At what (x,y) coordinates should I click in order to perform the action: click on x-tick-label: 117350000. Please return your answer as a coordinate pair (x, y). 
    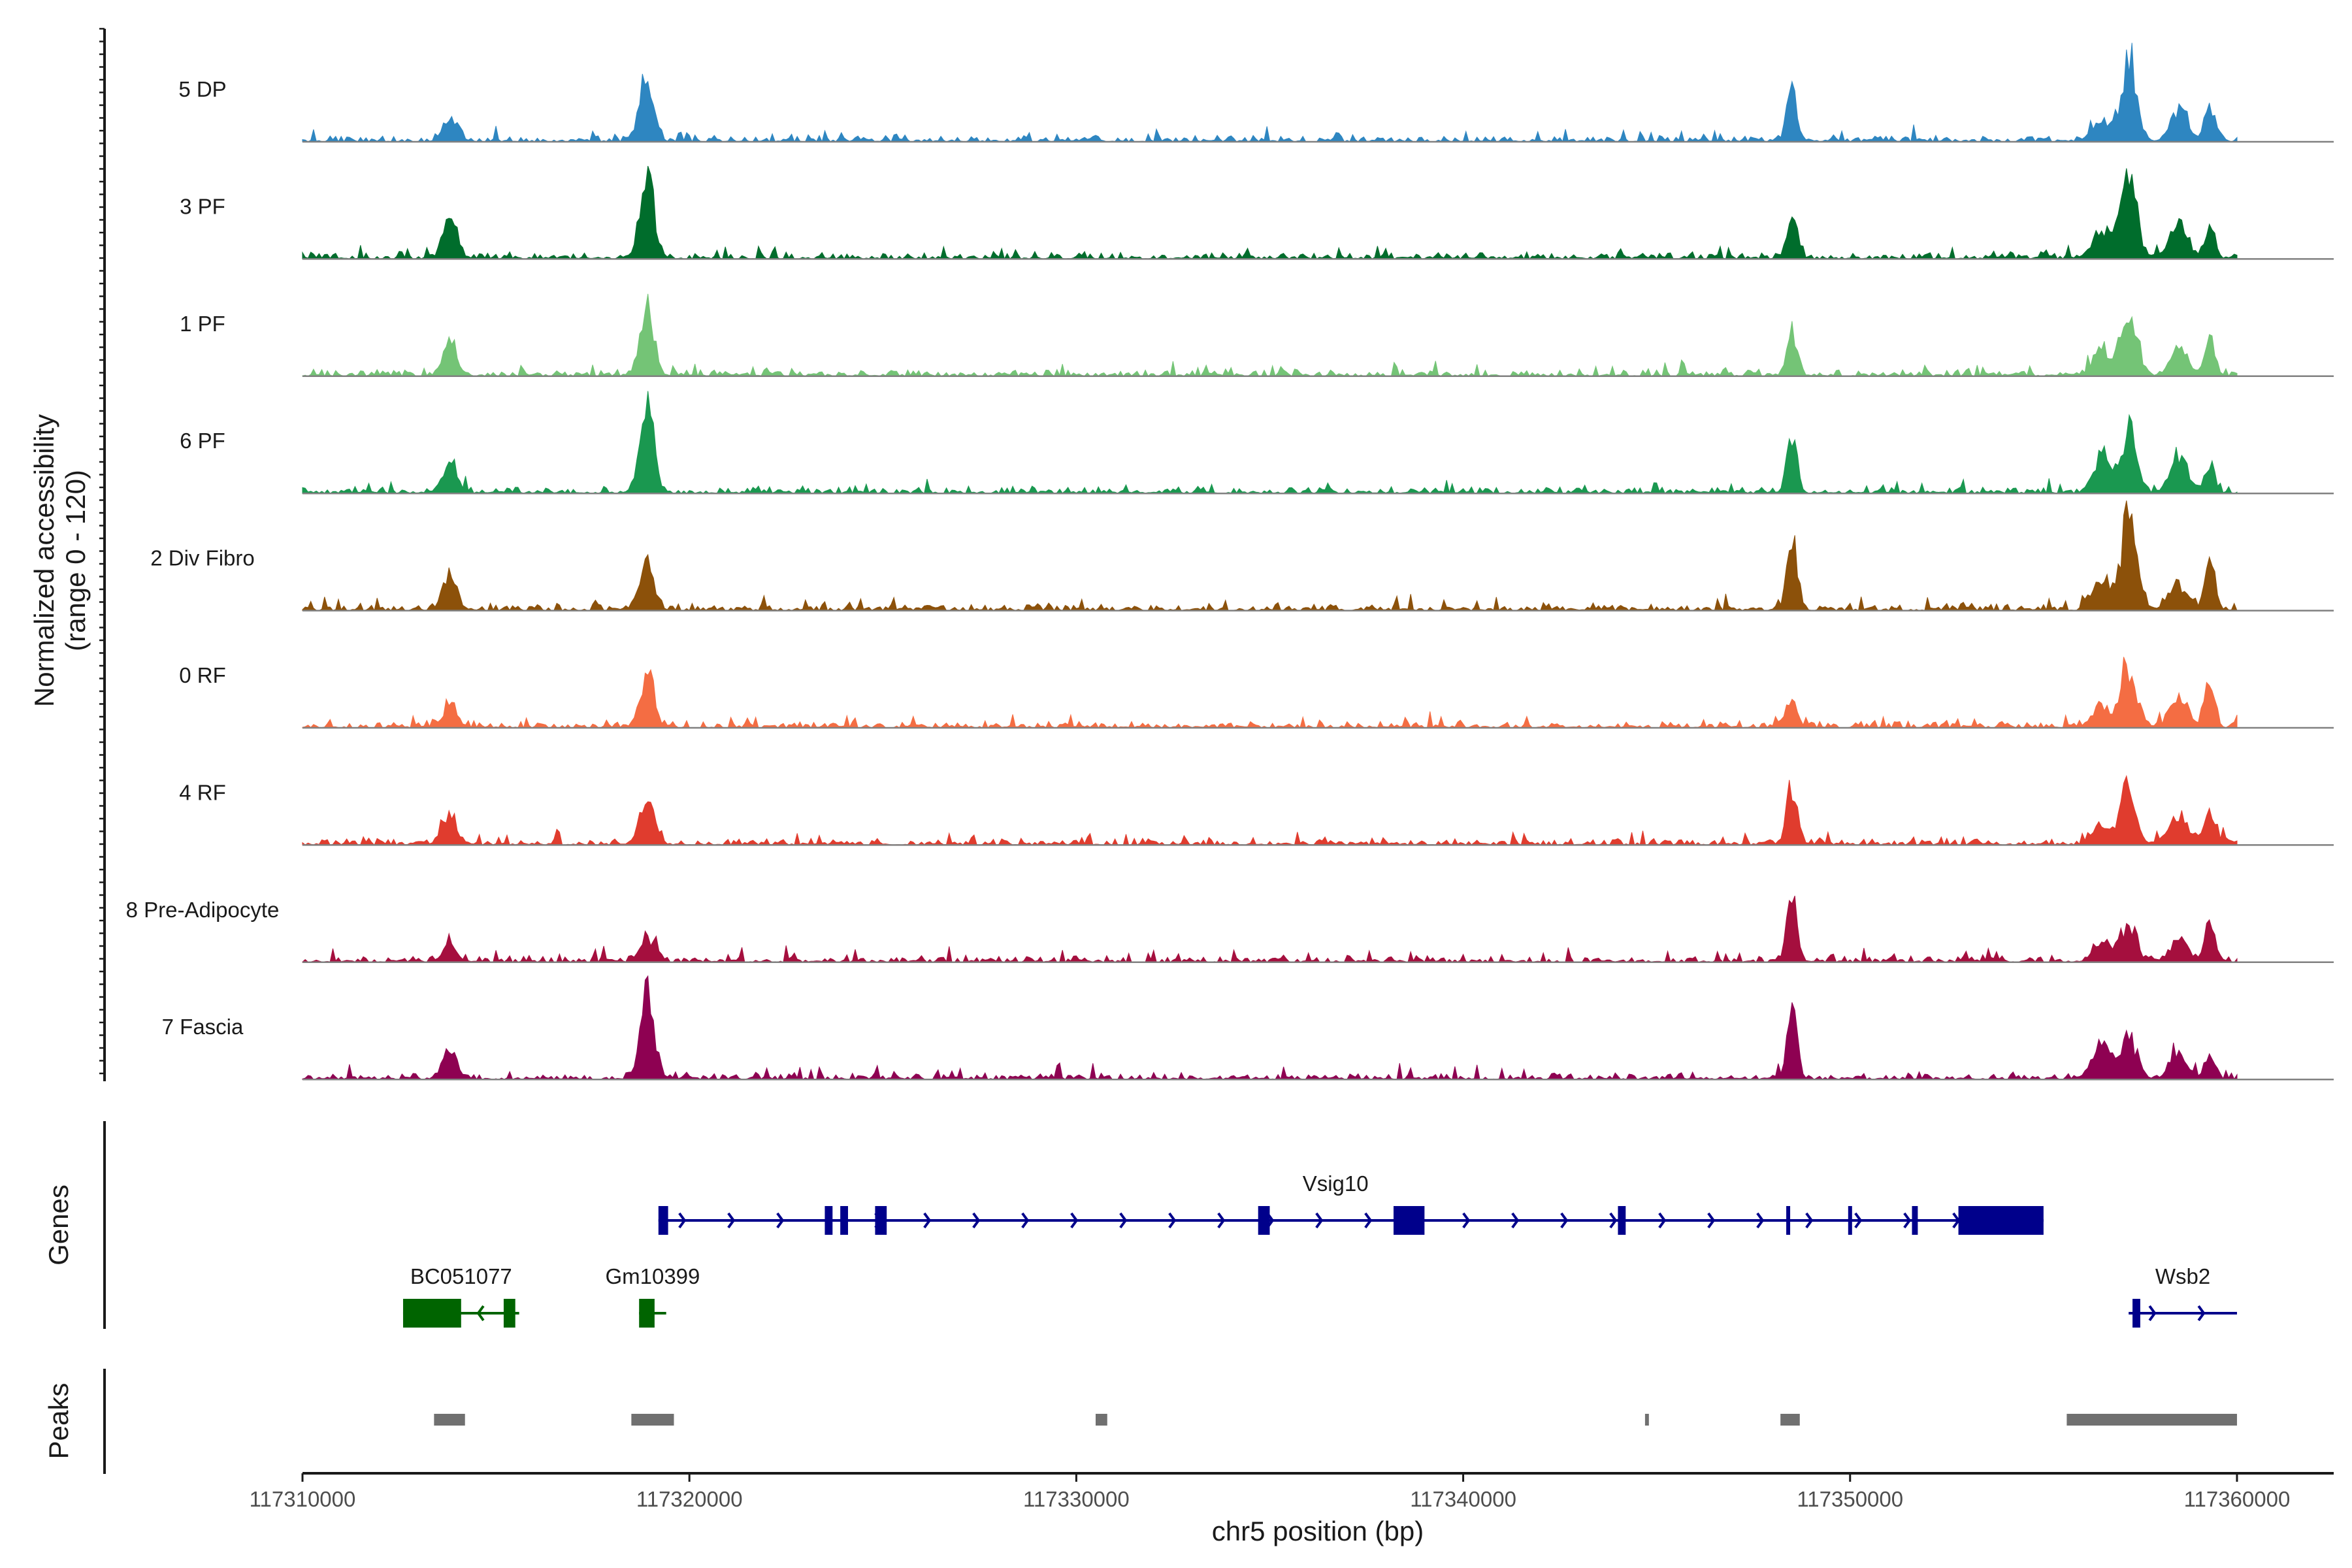
    Looking at the image, I should click on (1850, 1499).